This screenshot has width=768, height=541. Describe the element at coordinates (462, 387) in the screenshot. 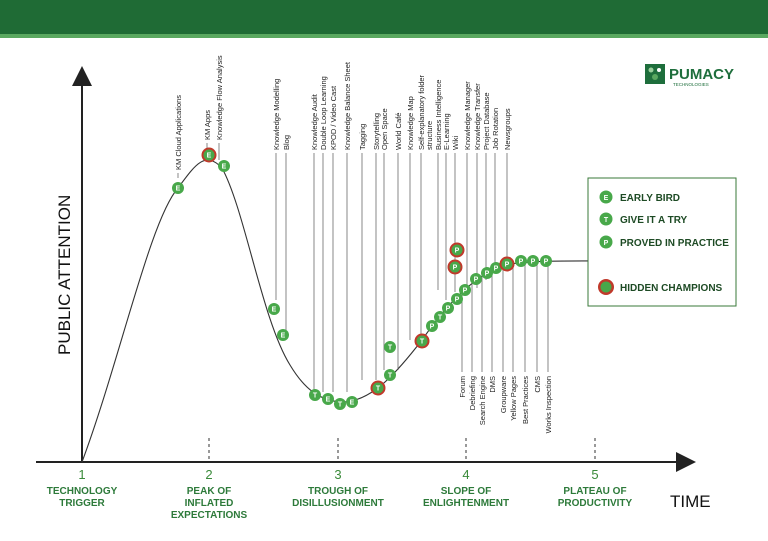

I see `technique-label: Forum` at that location.